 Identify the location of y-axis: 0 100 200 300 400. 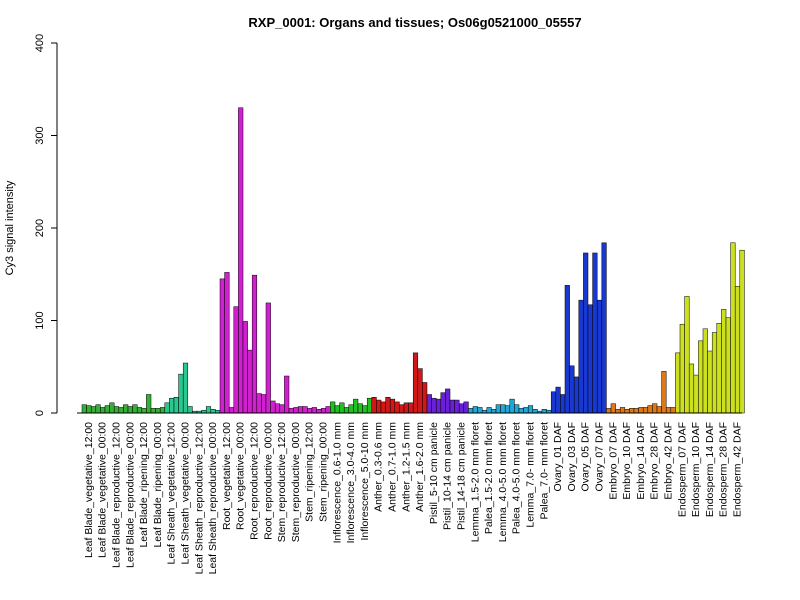
(46, 225).